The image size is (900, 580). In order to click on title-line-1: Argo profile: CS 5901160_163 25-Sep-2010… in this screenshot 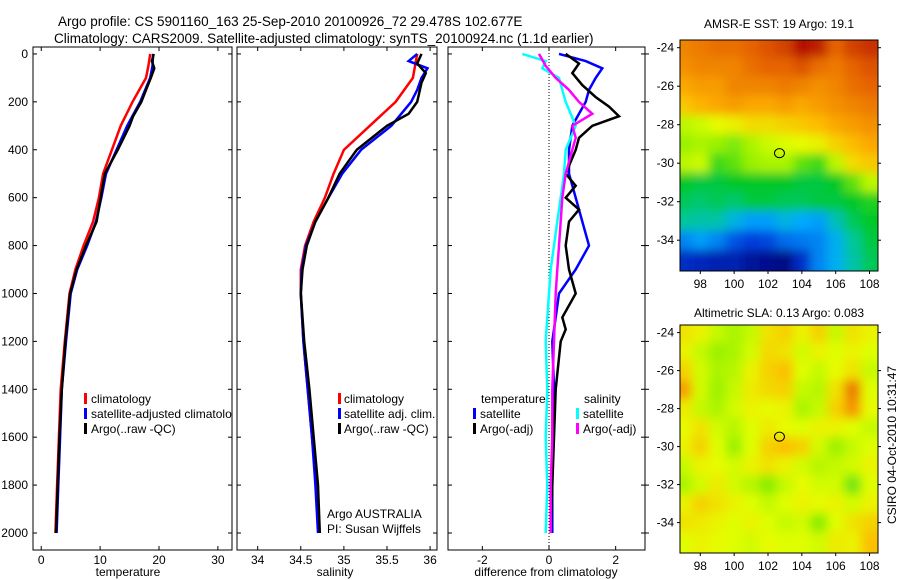, I will do `click(290, 21)`.